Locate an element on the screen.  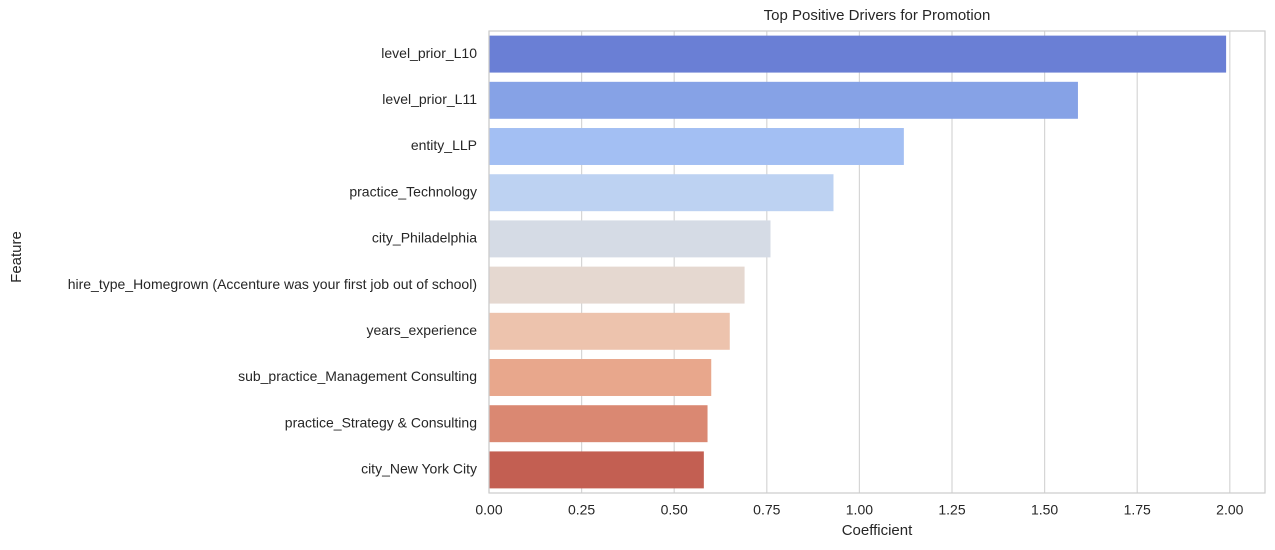
x-tick-label: 0.50 is located at coordinates (674, 510).